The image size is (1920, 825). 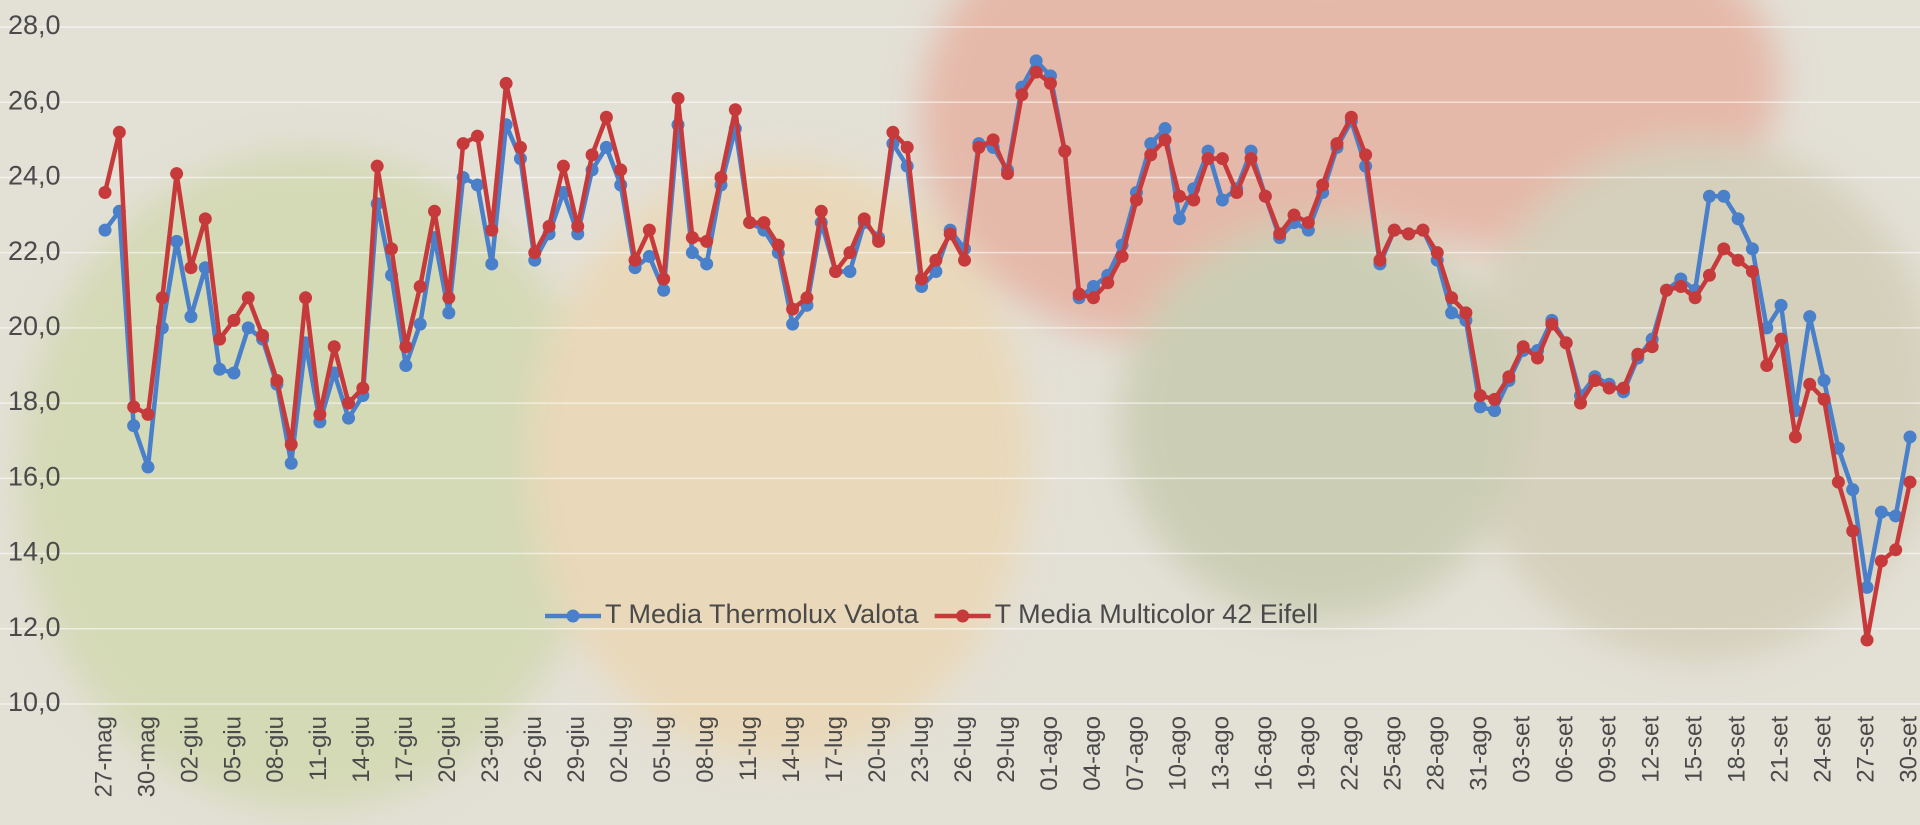 I want to click on x-tick-label: 23-lug, so click(x=920, y=749).